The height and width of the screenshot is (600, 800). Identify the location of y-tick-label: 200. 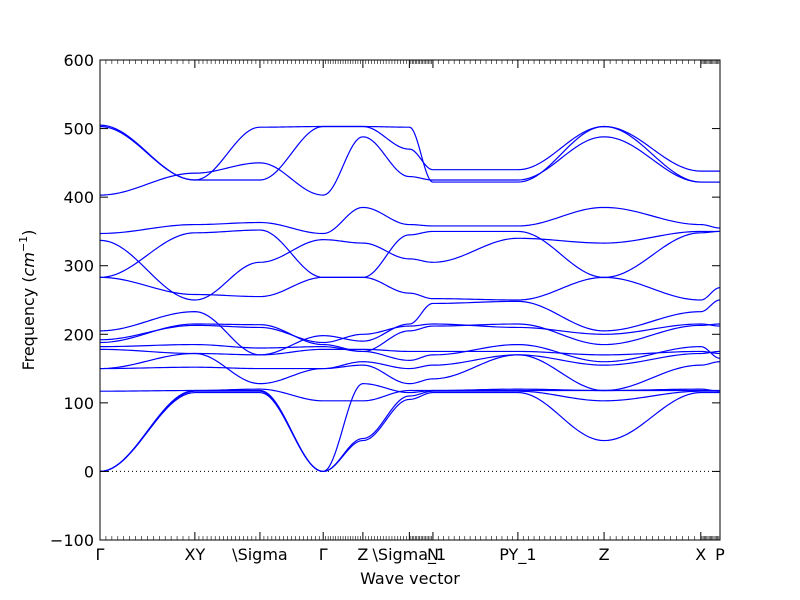
(78, 334).